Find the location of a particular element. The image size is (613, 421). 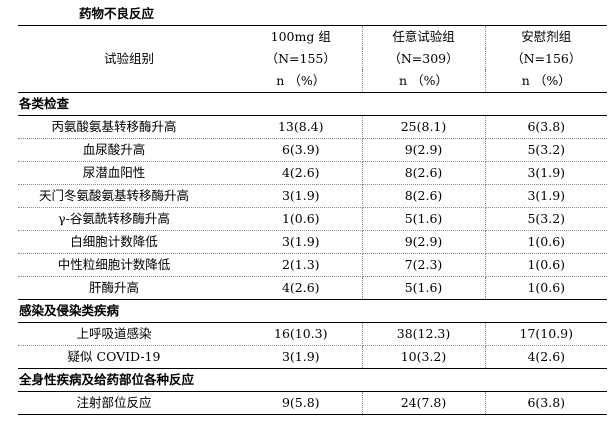

table-row: 白细胞计数降低 3(1.9) 9(2.9) 1(0.6) is located at coordinates (313, 242).